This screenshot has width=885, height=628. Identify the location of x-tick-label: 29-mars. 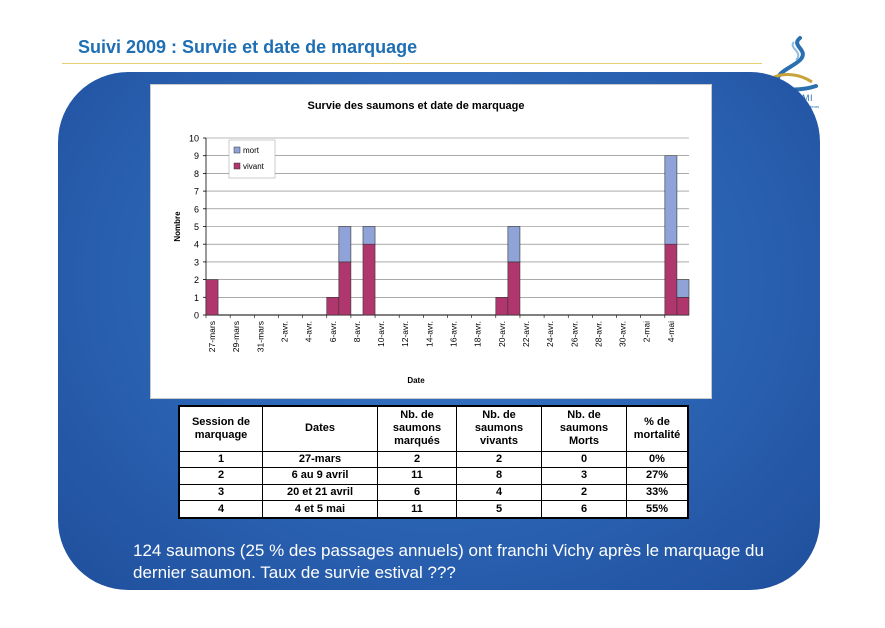
(236, 336).